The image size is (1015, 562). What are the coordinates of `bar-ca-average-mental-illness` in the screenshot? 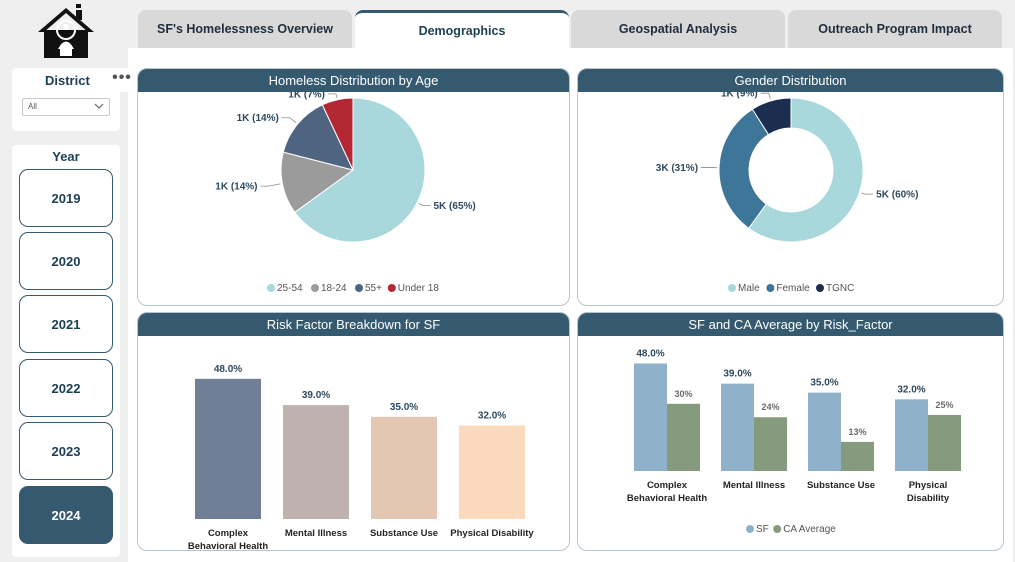 It's located at (770, 444).